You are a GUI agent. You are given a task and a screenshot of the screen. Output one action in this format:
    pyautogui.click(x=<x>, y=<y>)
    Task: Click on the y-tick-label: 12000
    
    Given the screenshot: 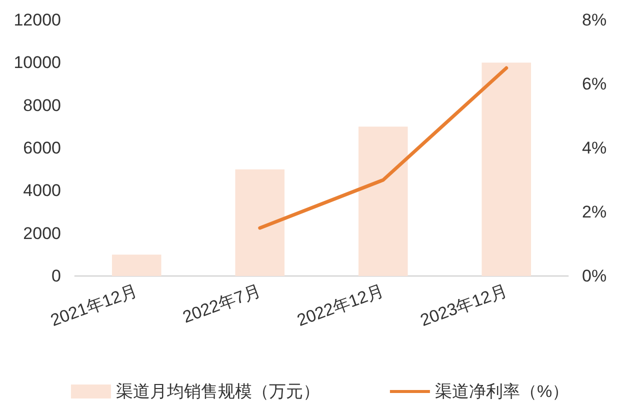 What is the action you would take?
    pyautogui.click(x=37, y=20)
    